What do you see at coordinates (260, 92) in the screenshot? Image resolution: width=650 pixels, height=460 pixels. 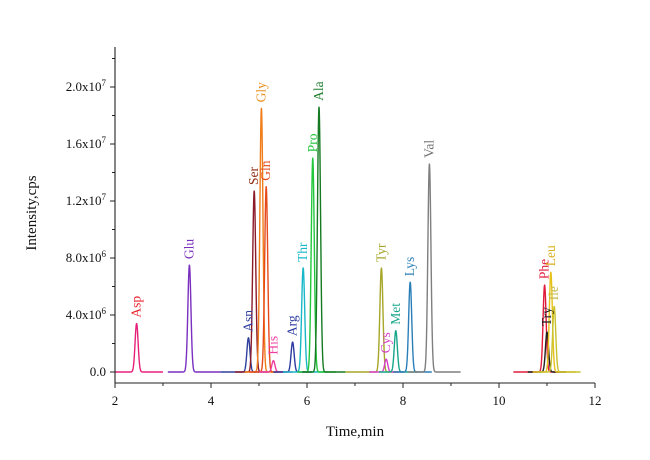 I see `peak-label-gly: Gly` at bounding box center [260, 92].